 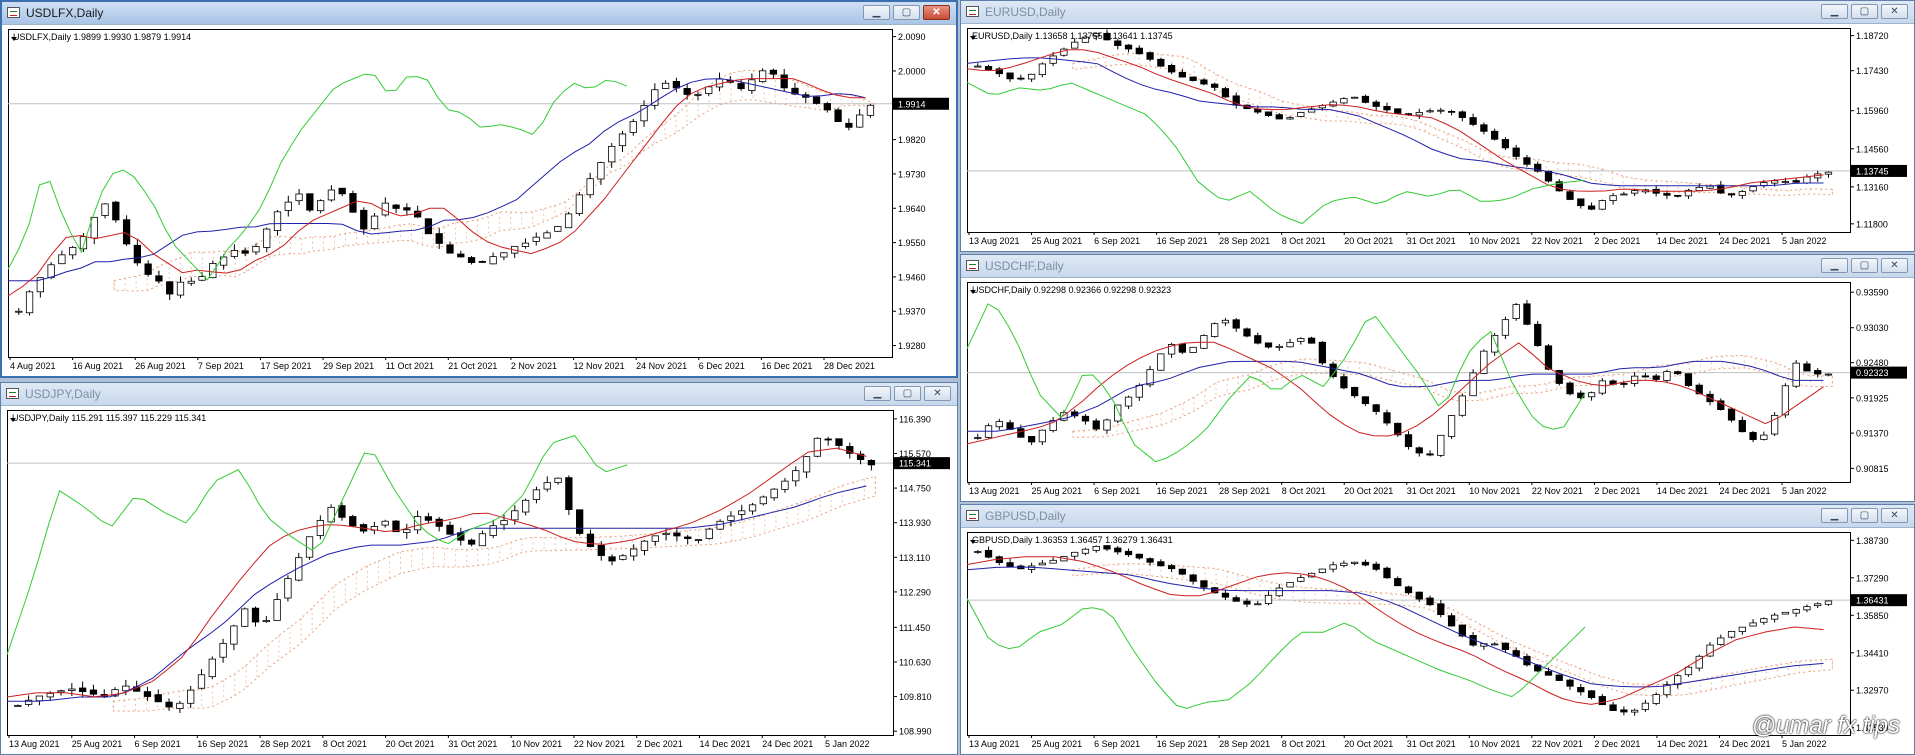 What do you see at coordinates (912, 243) in the screenshot?
I see `y-tick-label: 1.9550` at bounding box center [912, 243].